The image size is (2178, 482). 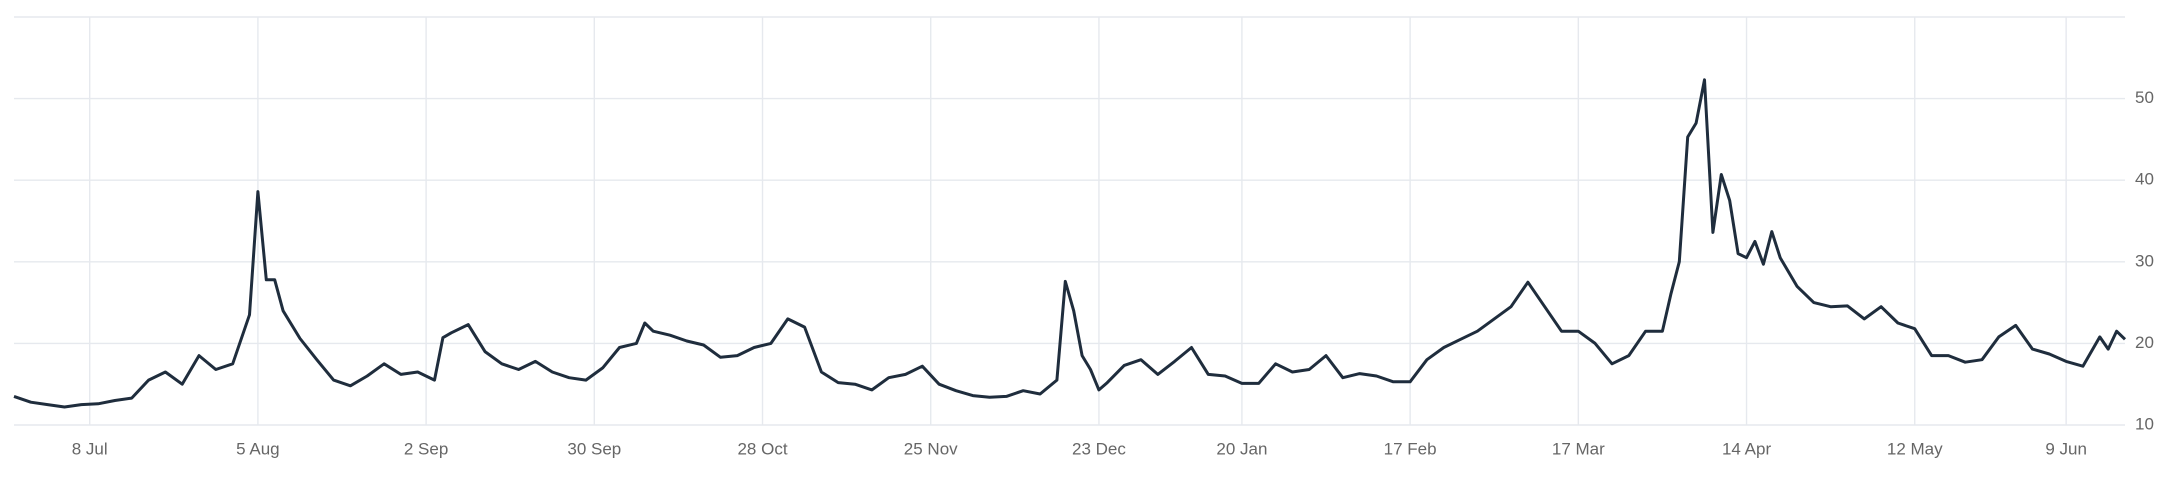 What do you see at coordinates (1099, 448) in the screenshot?
I see `x-tick-label: 23 Dec` at bounding box center [1099, 448].